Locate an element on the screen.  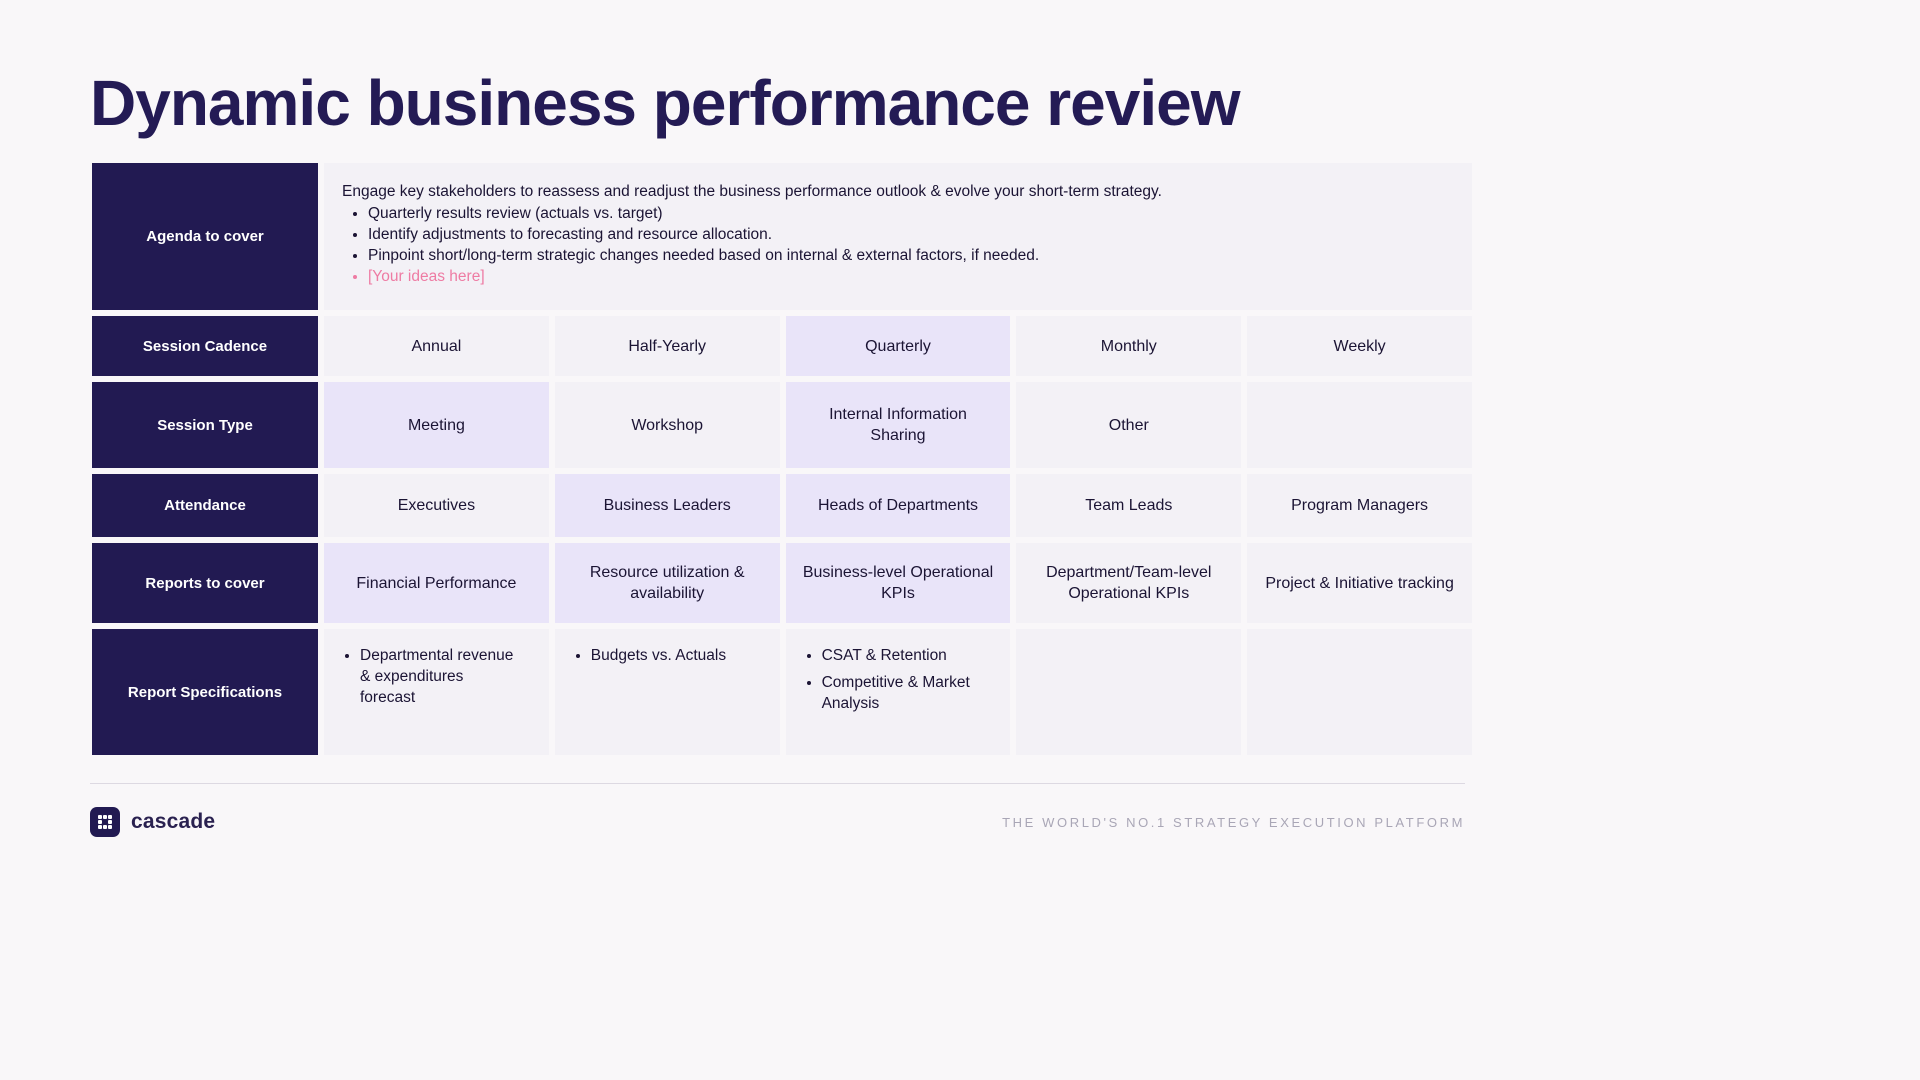
row-header-agenda: Agenda to cover is located at coordinates (205, 236).